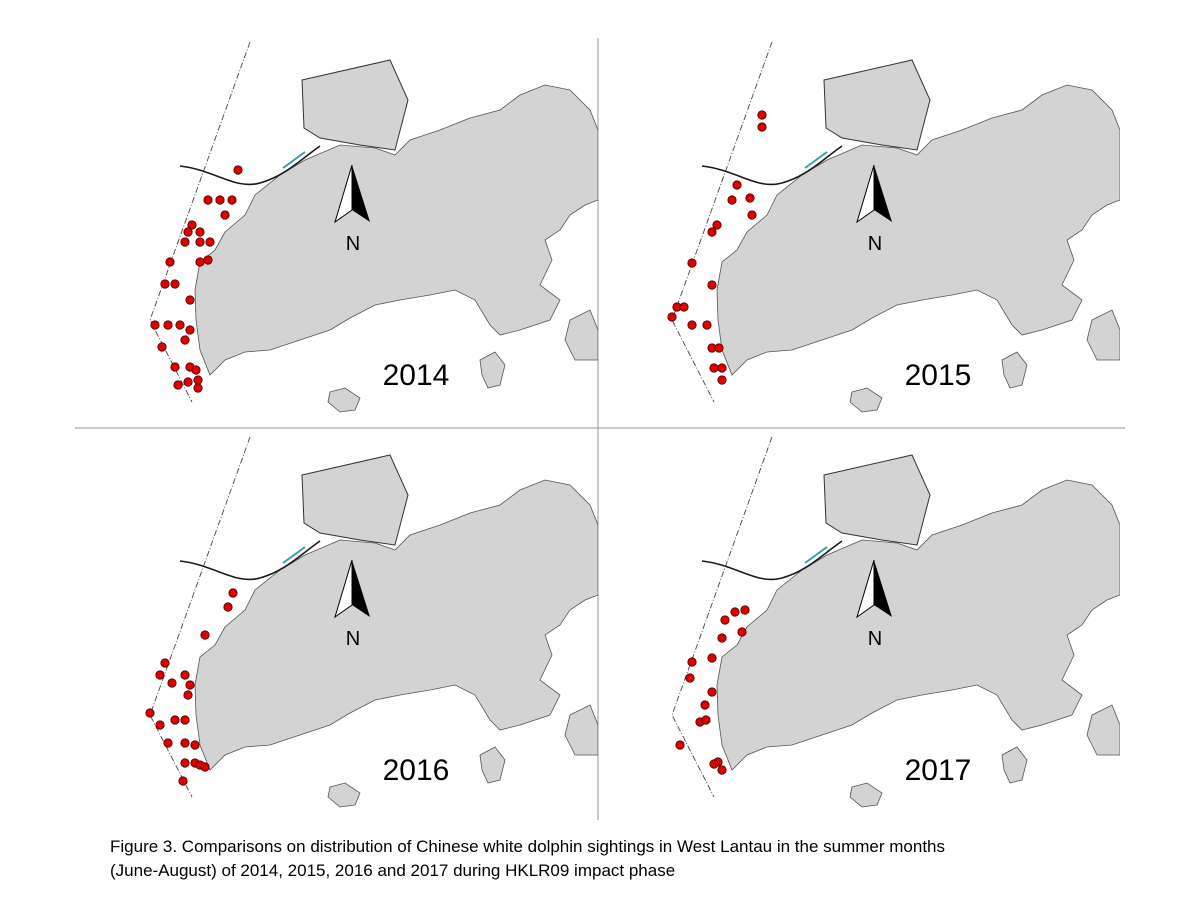 The height and width of the screenshot is (905, 1200). Describe the element at coordinates (938, 375) in the screenshot. I see `year-label: 2015` at that location.